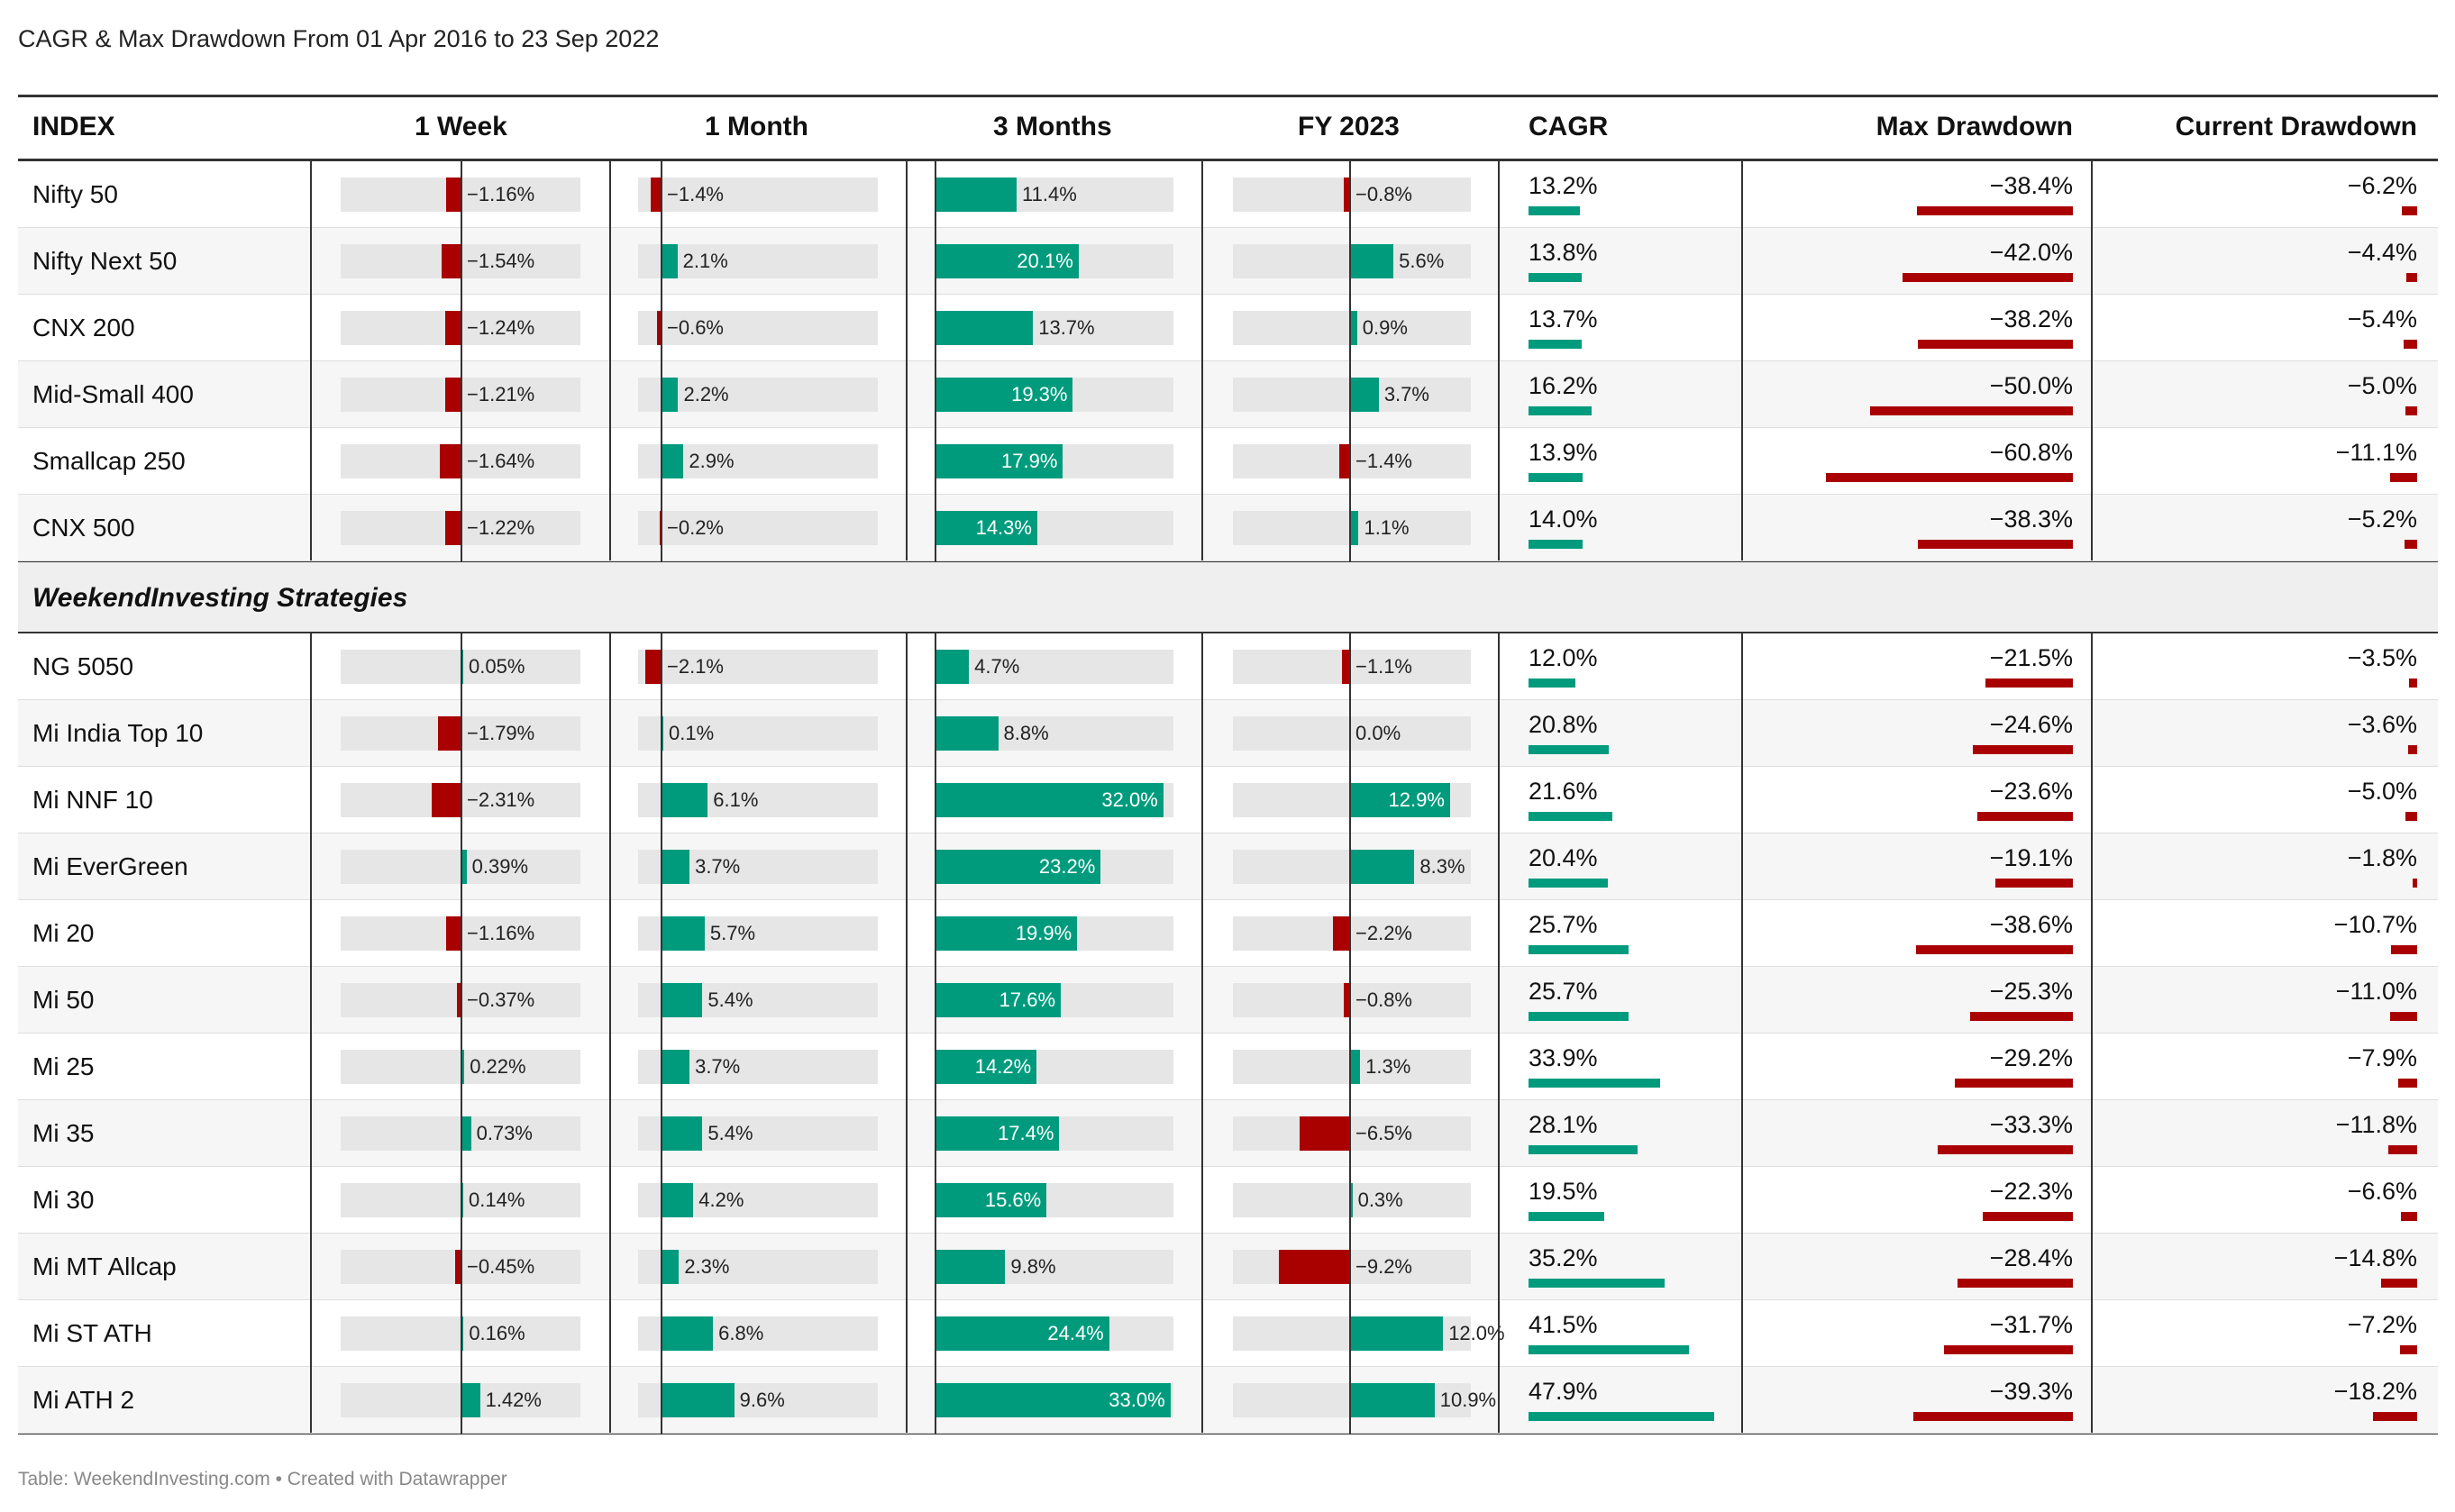 The image size is (2455, 1512). What do you see at coordinates (83, 328) in the screenshot?
I see `row-name: CNX 200` at bounding box center [83, 328].